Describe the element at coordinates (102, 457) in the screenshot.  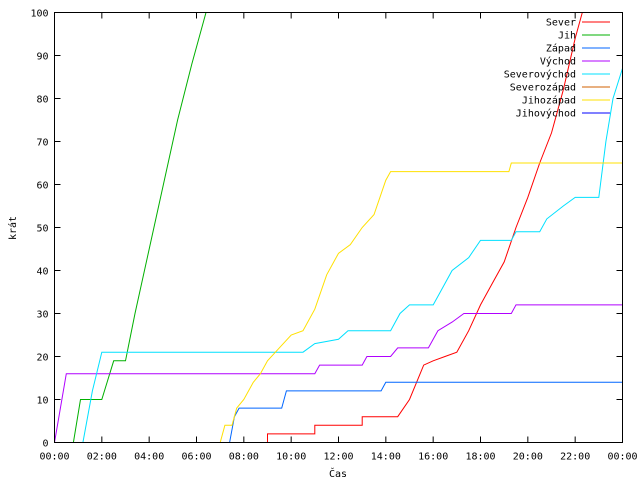
I see `x-tick-label: 02:00` at that location.